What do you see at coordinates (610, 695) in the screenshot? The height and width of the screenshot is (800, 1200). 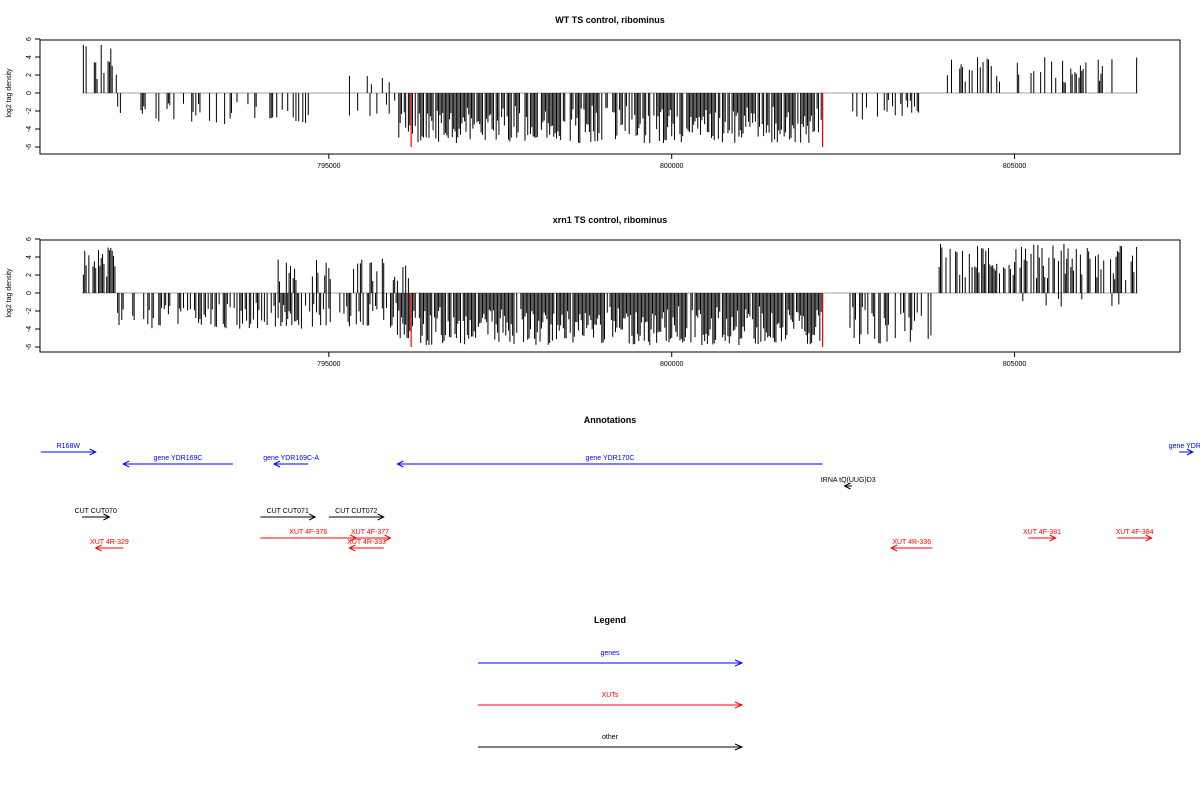 I see `legend-label: XUTs` at bounding box center [610, 695].